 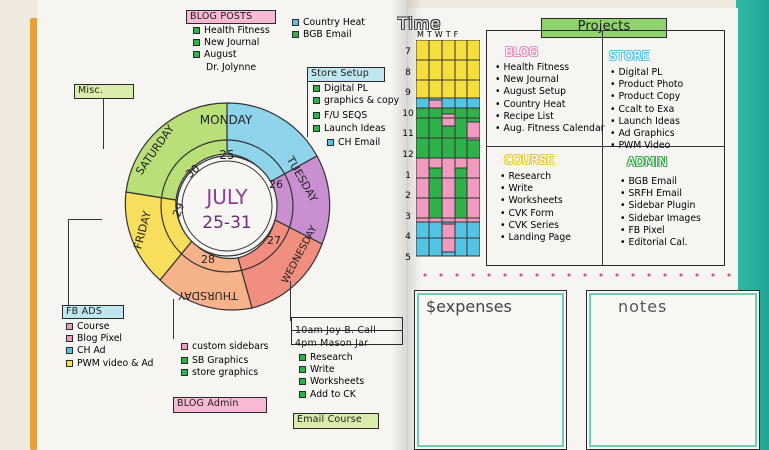 What do you see at coordinates (516, 189) in the screenshot?
I see `list-item: • Write` at bounding box center [516, 189].